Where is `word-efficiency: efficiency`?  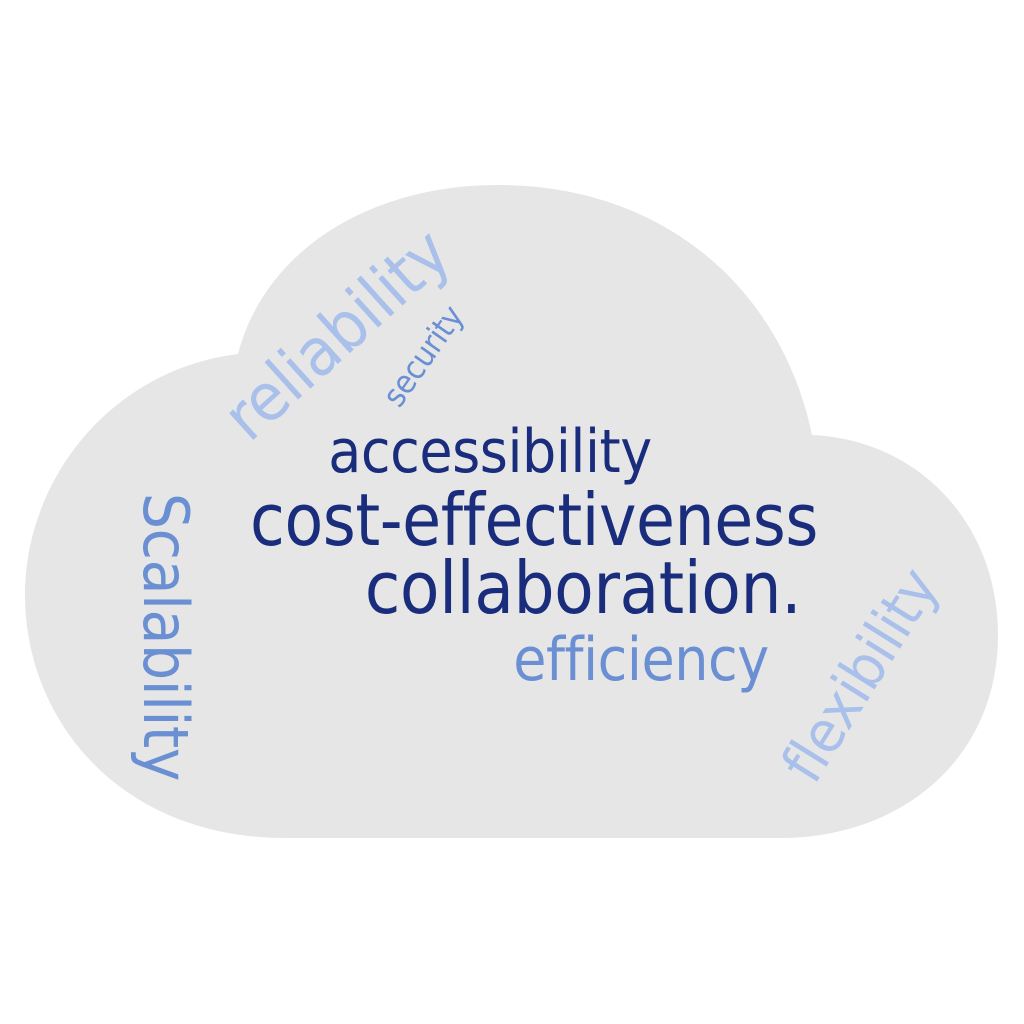
word-efficiency: efficiency is located at coordinates (641, 660).